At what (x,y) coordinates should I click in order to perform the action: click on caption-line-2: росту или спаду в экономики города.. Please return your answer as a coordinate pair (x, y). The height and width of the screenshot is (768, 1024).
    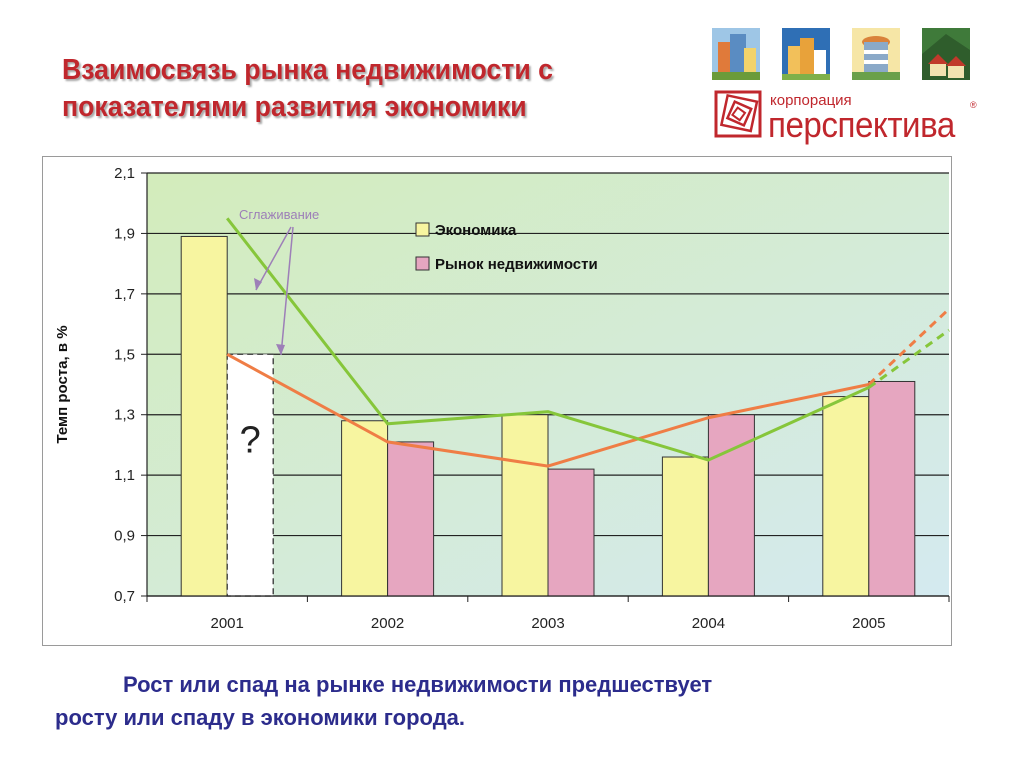
    Looking at the image, I should click on (260, 717).